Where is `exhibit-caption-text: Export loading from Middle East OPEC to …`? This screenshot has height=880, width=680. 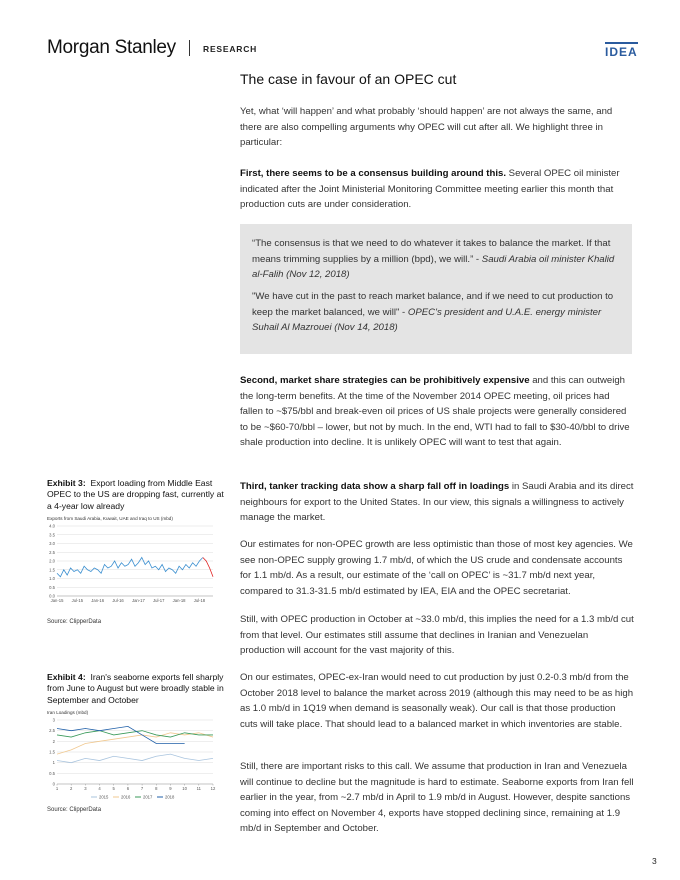 exhibit-caption-text: Export loading from Middle East OPEC to … is located at coordinates (135, 494).